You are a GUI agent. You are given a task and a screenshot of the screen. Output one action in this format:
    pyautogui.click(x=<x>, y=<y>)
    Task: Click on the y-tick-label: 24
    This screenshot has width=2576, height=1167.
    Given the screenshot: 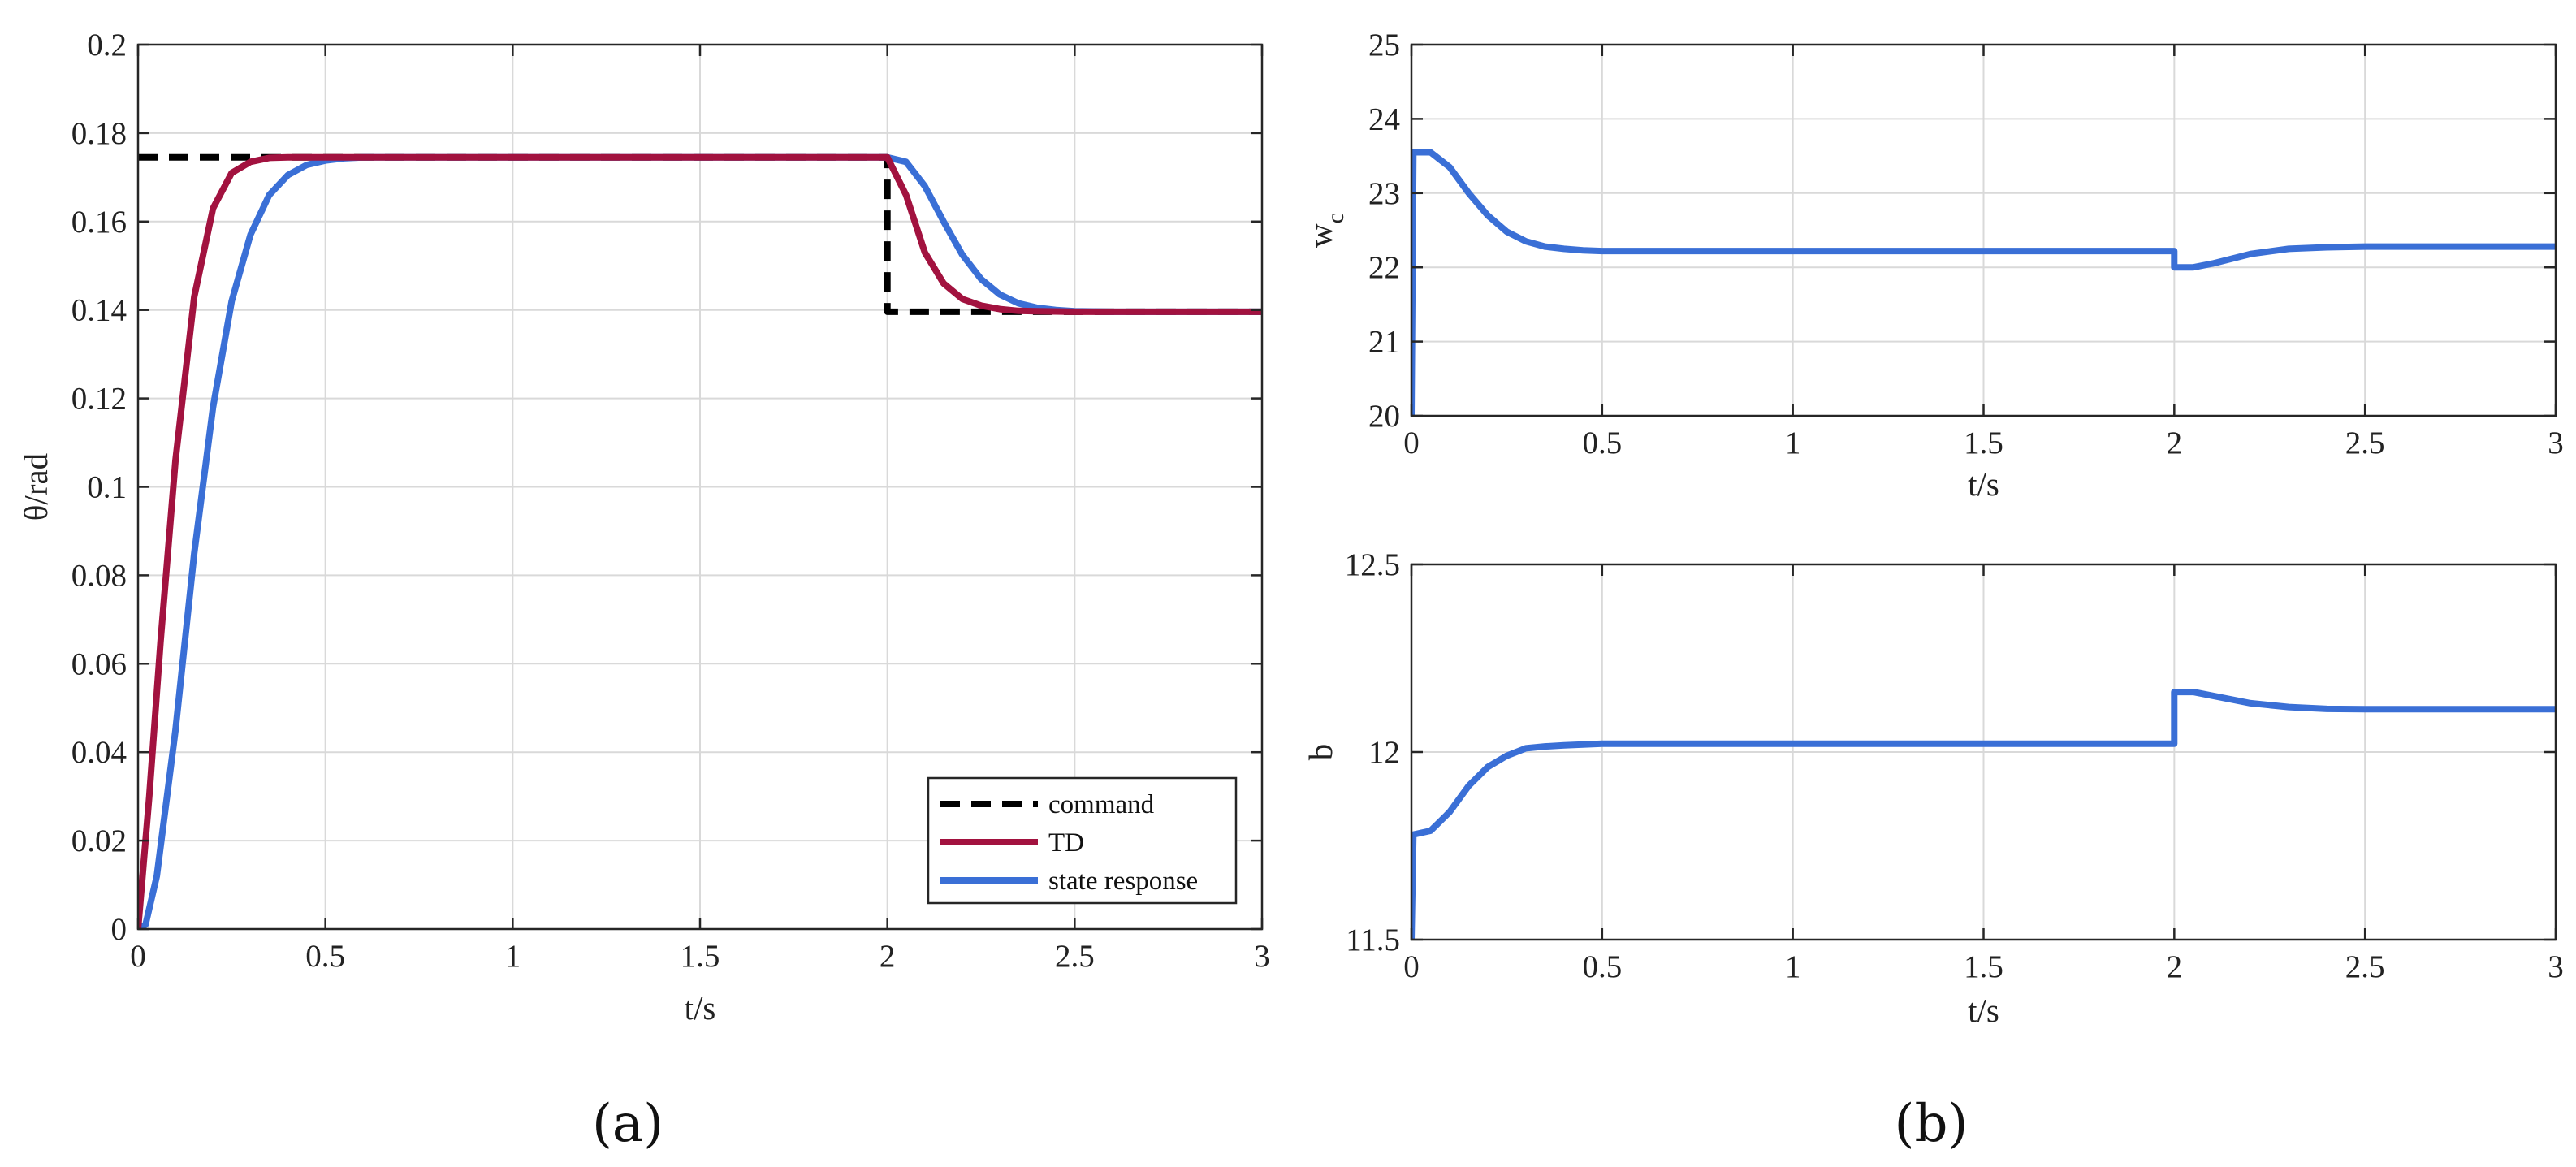 What is the action you would take?
    pyautogui.click(x=1384, y=119)
    